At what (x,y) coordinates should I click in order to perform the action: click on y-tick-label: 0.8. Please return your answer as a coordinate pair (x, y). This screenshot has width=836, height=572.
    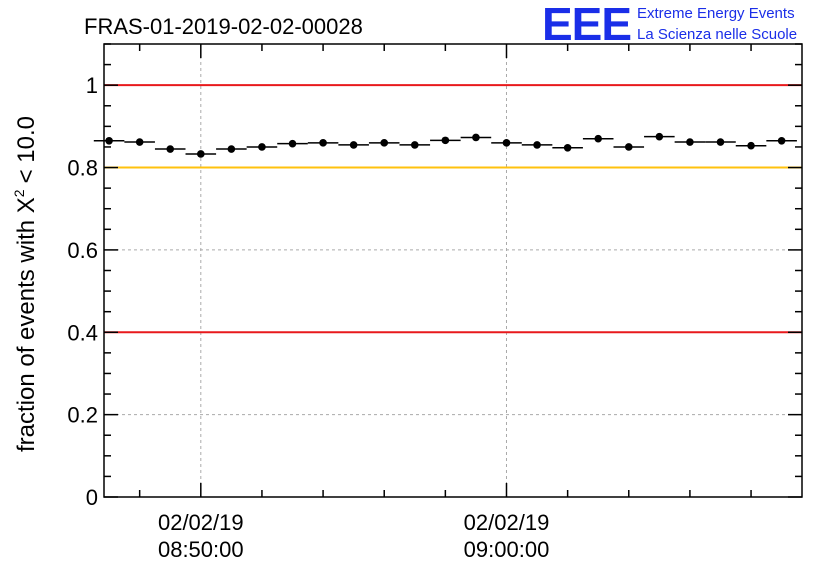
    Looking at the image, I should click on (82, 168).